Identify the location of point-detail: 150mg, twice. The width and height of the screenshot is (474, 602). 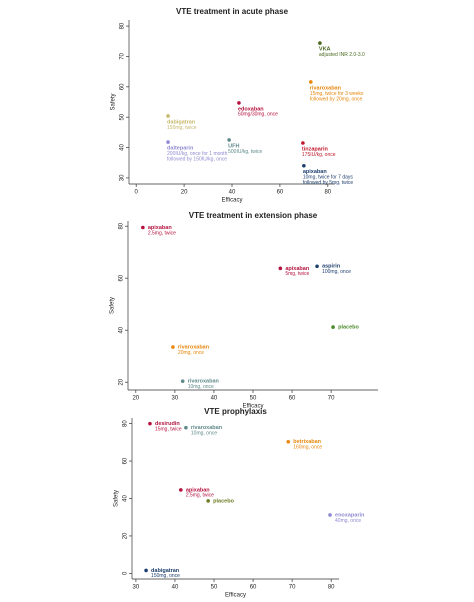
(182, 128).